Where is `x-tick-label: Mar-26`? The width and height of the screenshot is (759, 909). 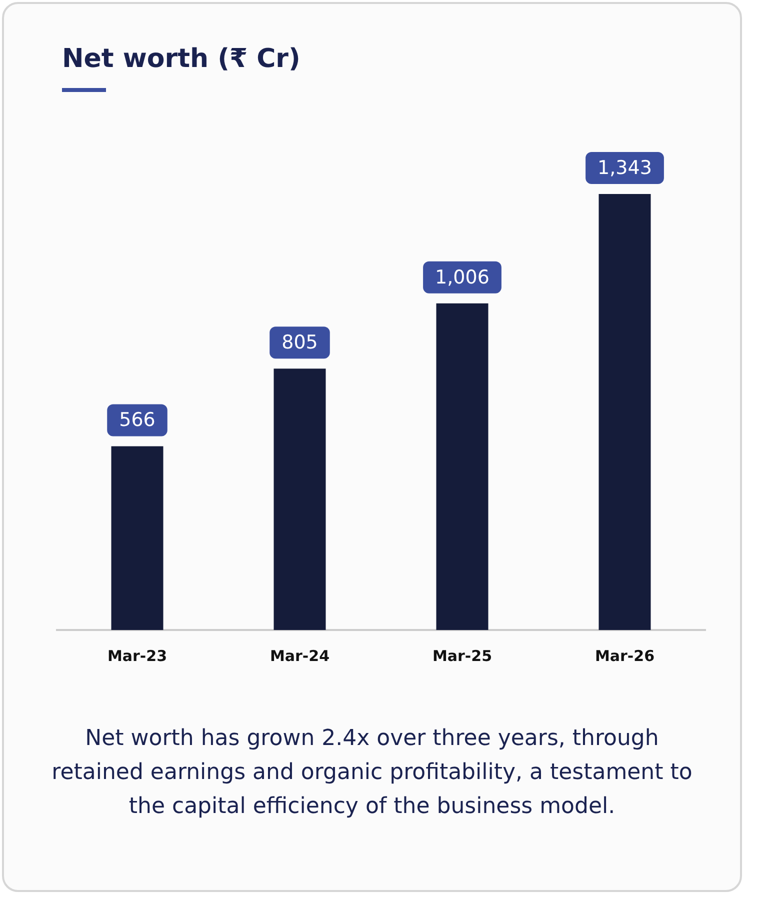
x-tick-label: Mar-26 is located at coordinates (624, 655).